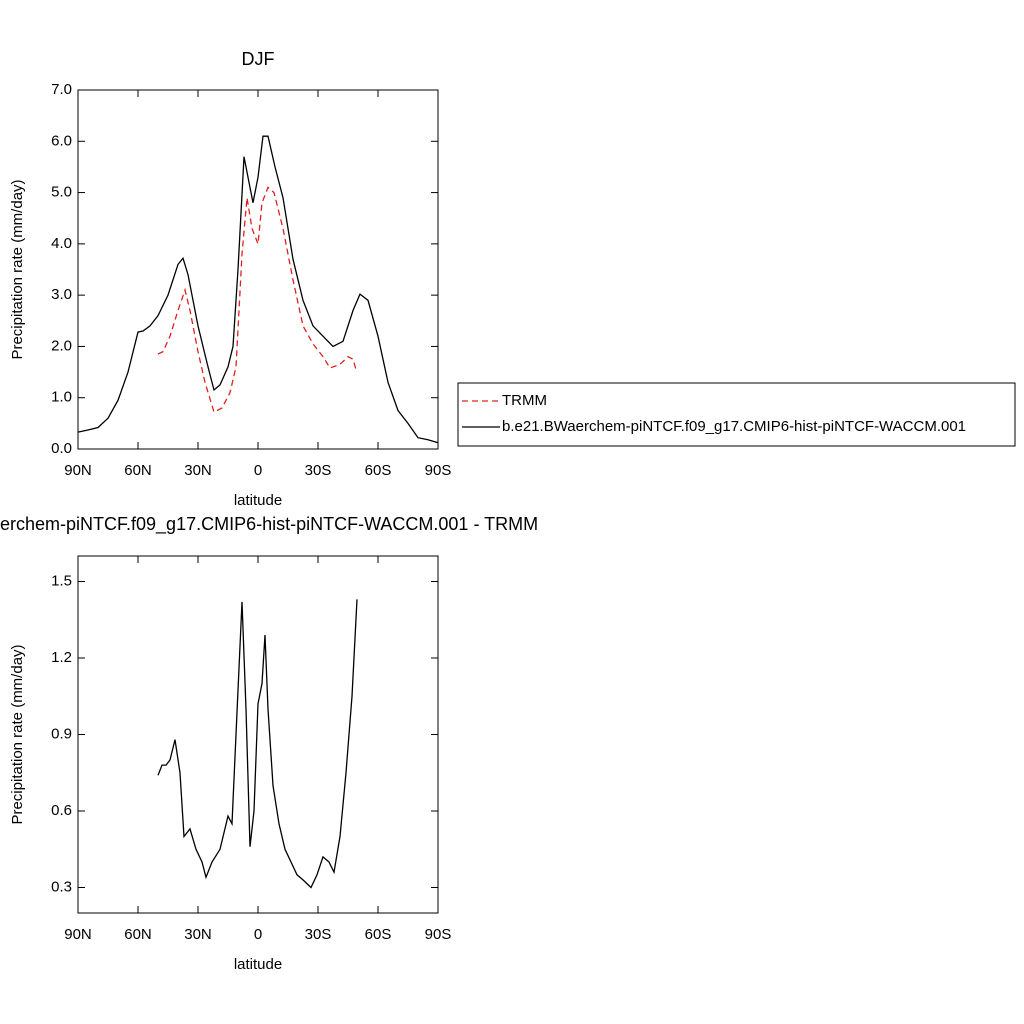 Image resolution: width=1024 pixels, height=1024 pixels. I want to click on y-tick-label: 0.3, so click(61, 886).